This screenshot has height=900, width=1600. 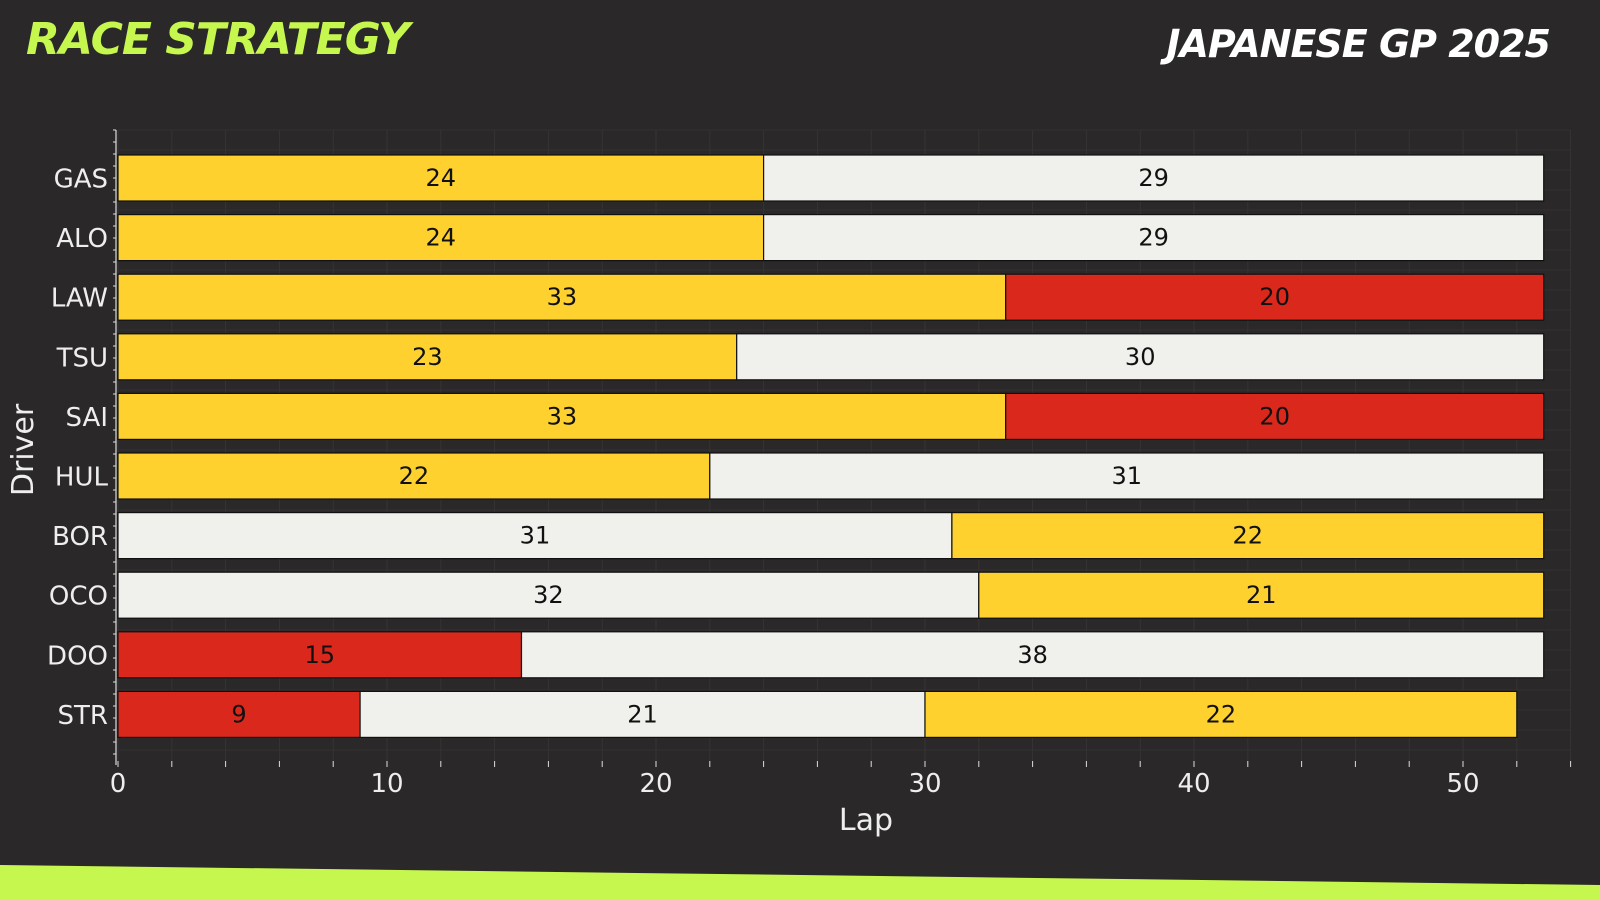 I want to click on stint-bar-doo-hard, so click(x=1032, y=655).